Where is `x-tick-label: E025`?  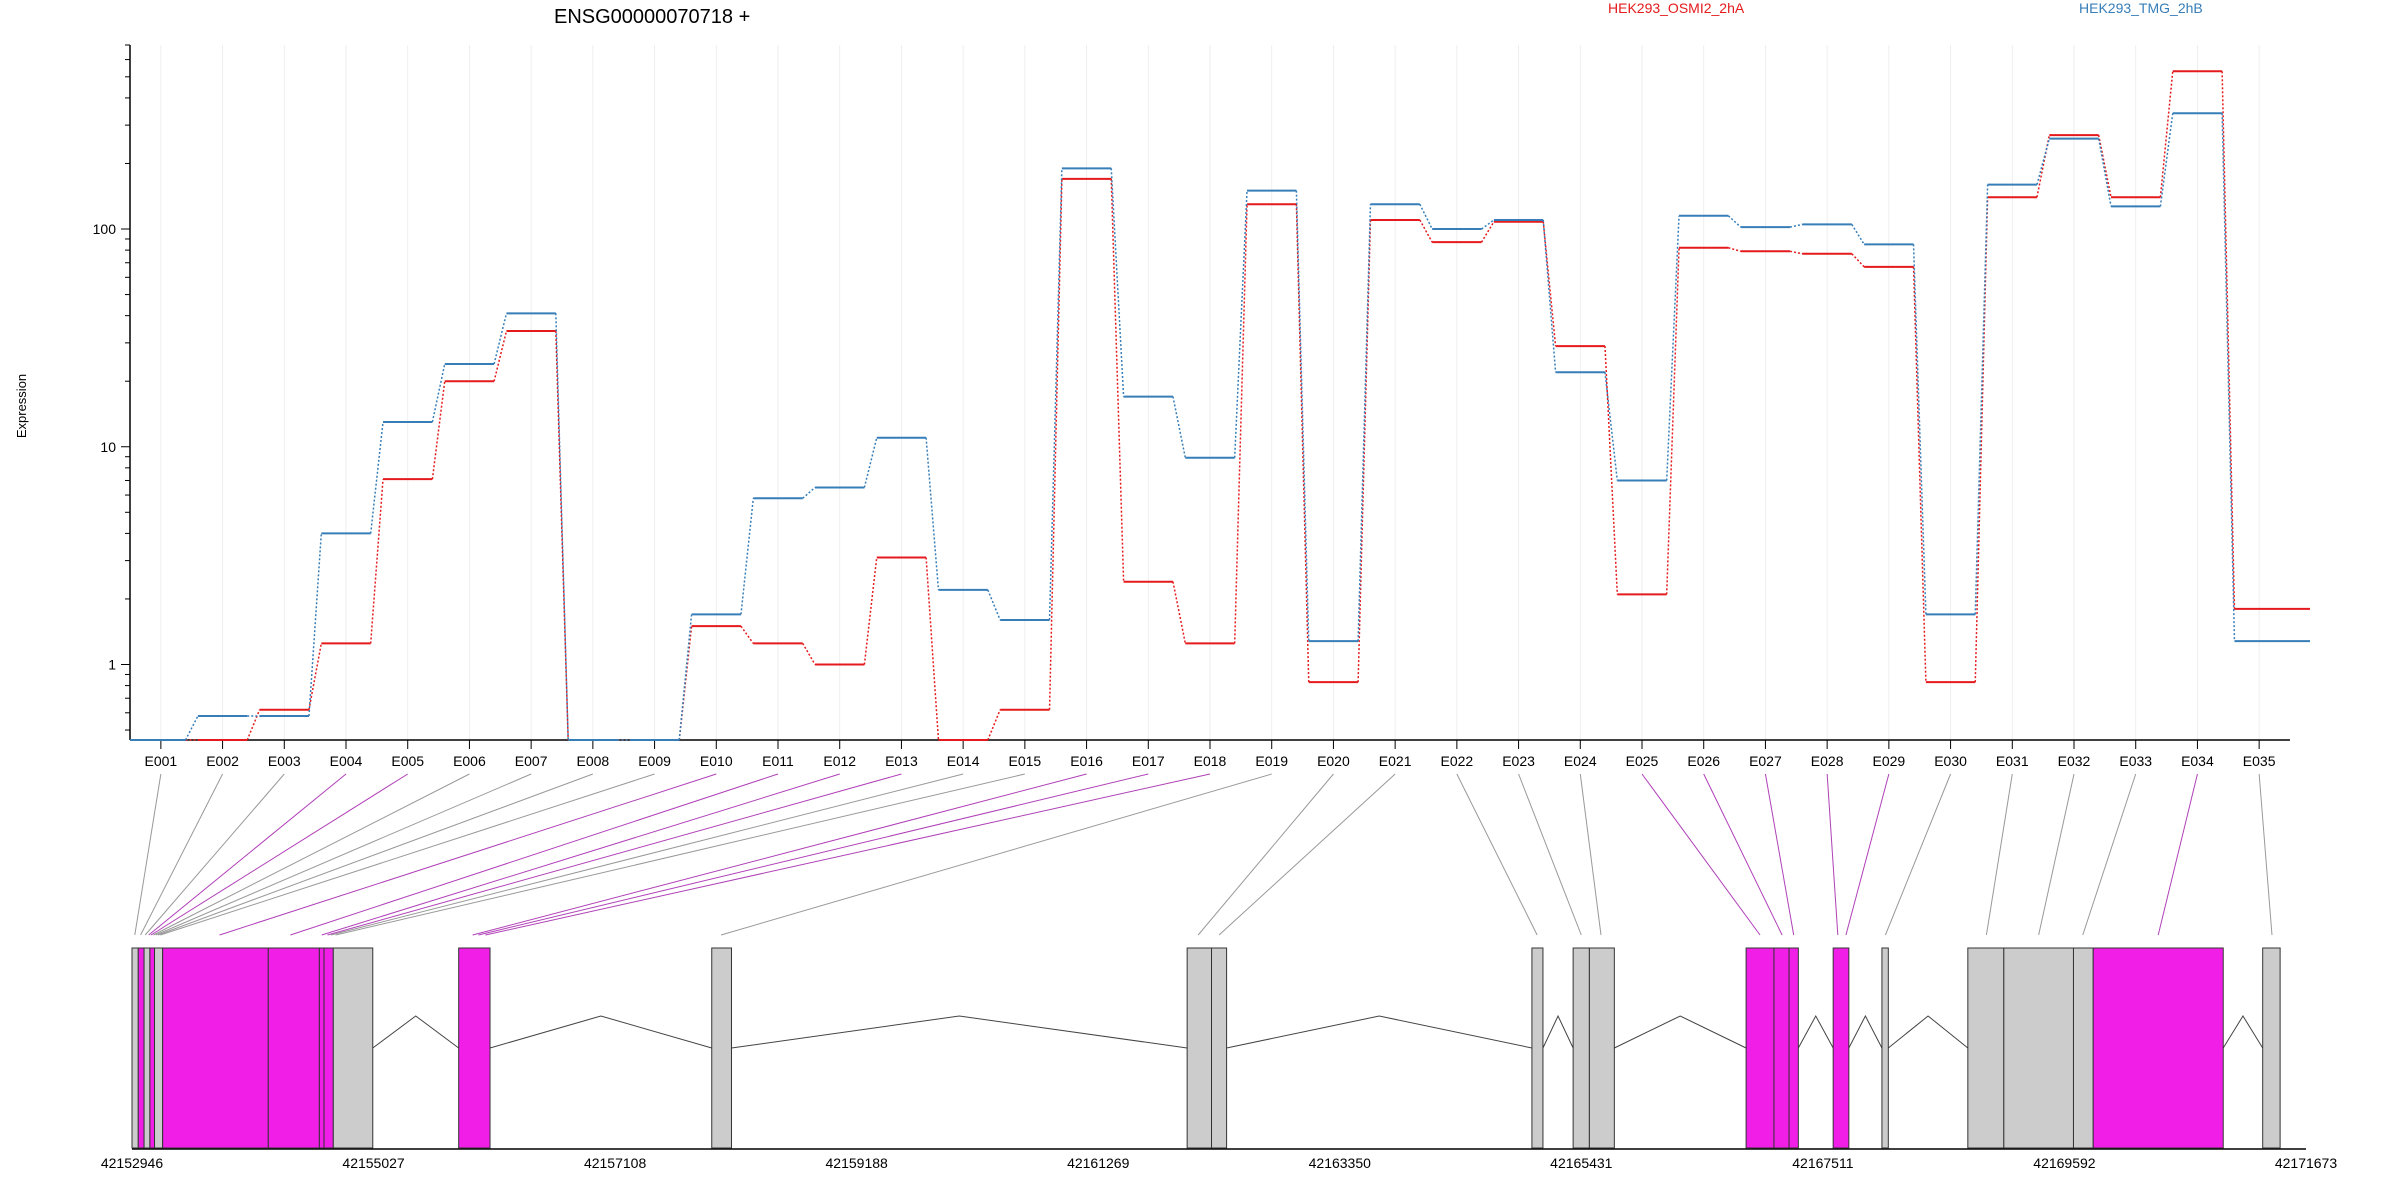
x-tick-label: E025 is located at coordinates (1642, 761).